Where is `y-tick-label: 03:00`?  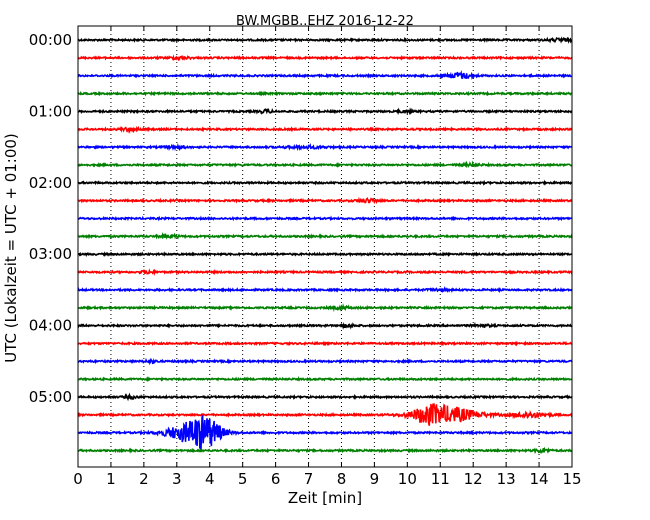
y-tick-label: 03:00 is located at coordinates (50, 254).